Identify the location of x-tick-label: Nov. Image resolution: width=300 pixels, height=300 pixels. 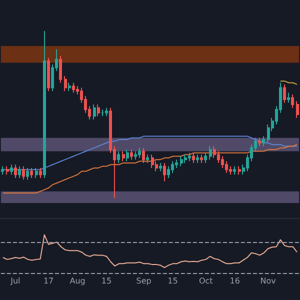
(268, 281).